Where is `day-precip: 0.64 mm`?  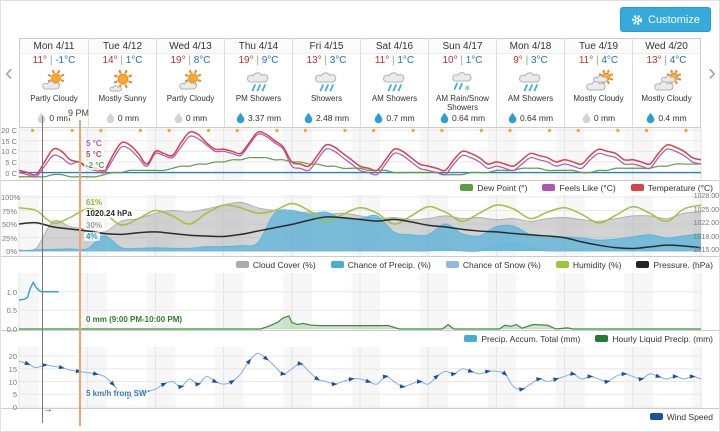 day-precip: 0.64 mm is located at coordinates (530, 117).